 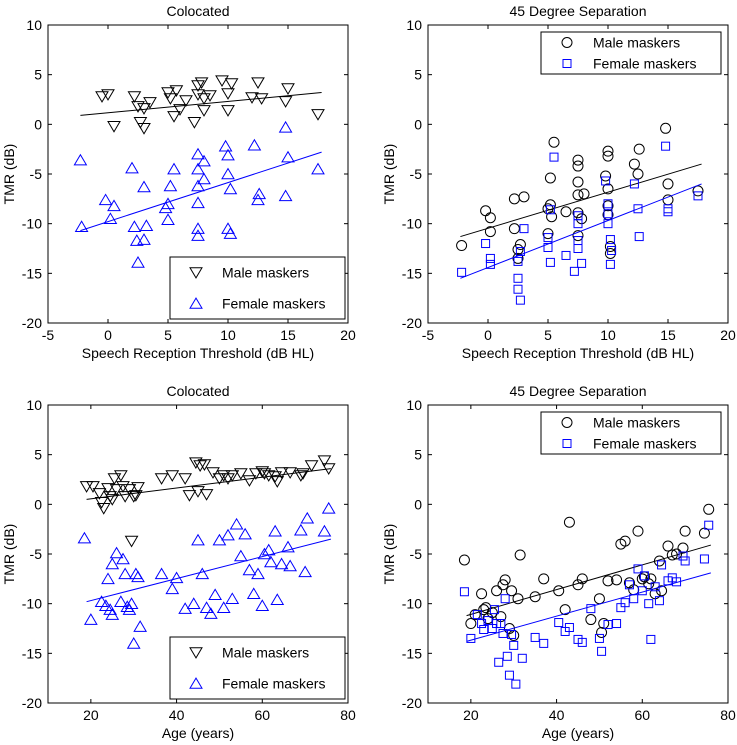 I want to click on legend: Male maskers Female maskers, so click(x=631, y=433).